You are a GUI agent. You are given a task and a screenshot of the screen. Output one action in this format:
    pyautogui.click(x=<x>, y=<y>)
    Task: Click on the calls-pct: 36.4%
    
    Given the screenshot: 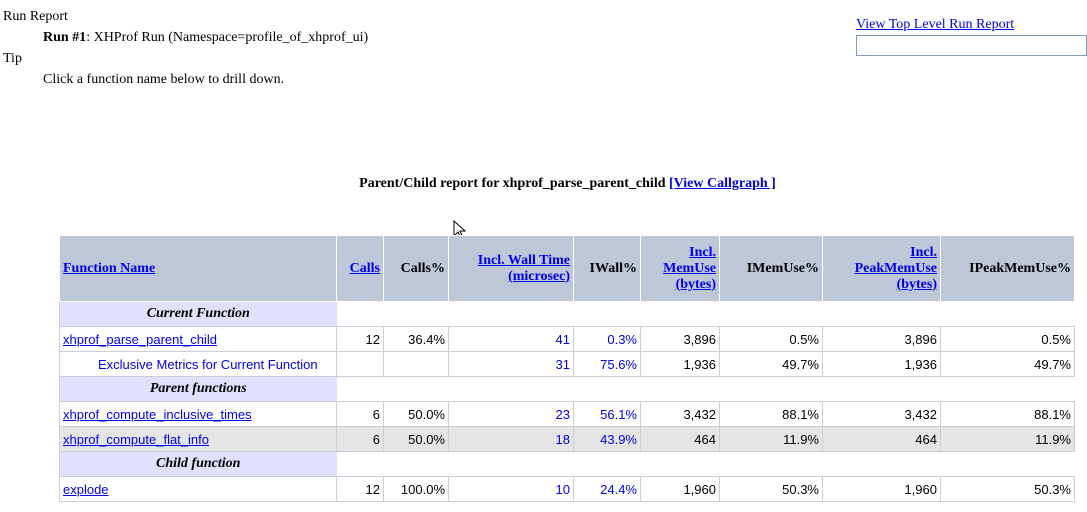 What is the action you would take?
    pyautogui.click(x=416, y=339)
    